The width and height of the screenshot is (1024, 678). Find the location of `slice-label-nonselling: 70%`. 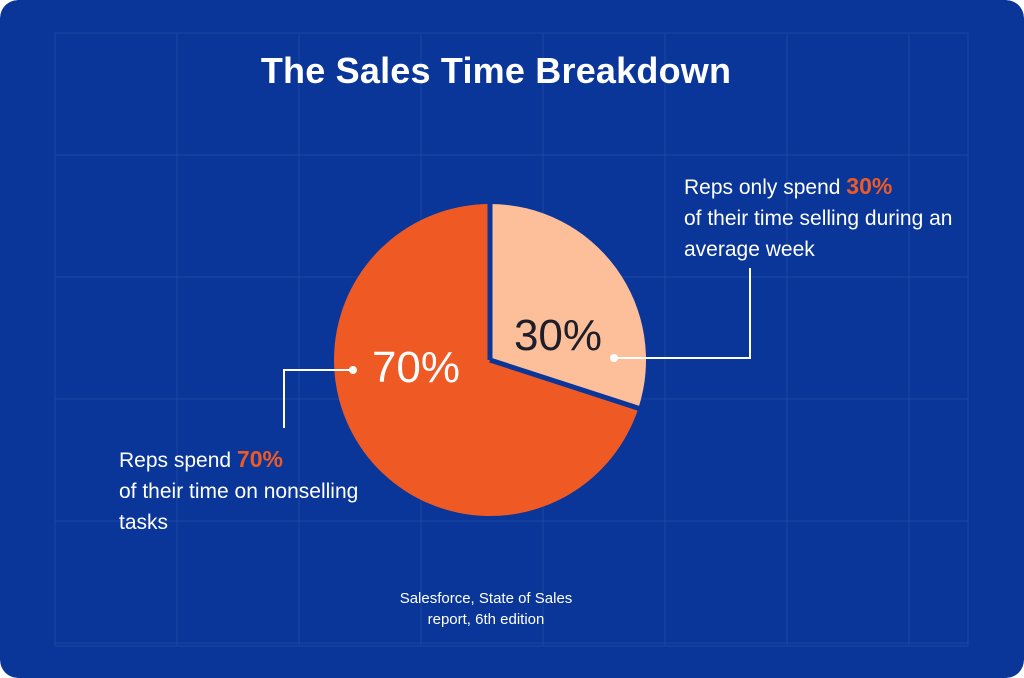

slice-label-nonselling: 70% is located at coordinates (416, 367).